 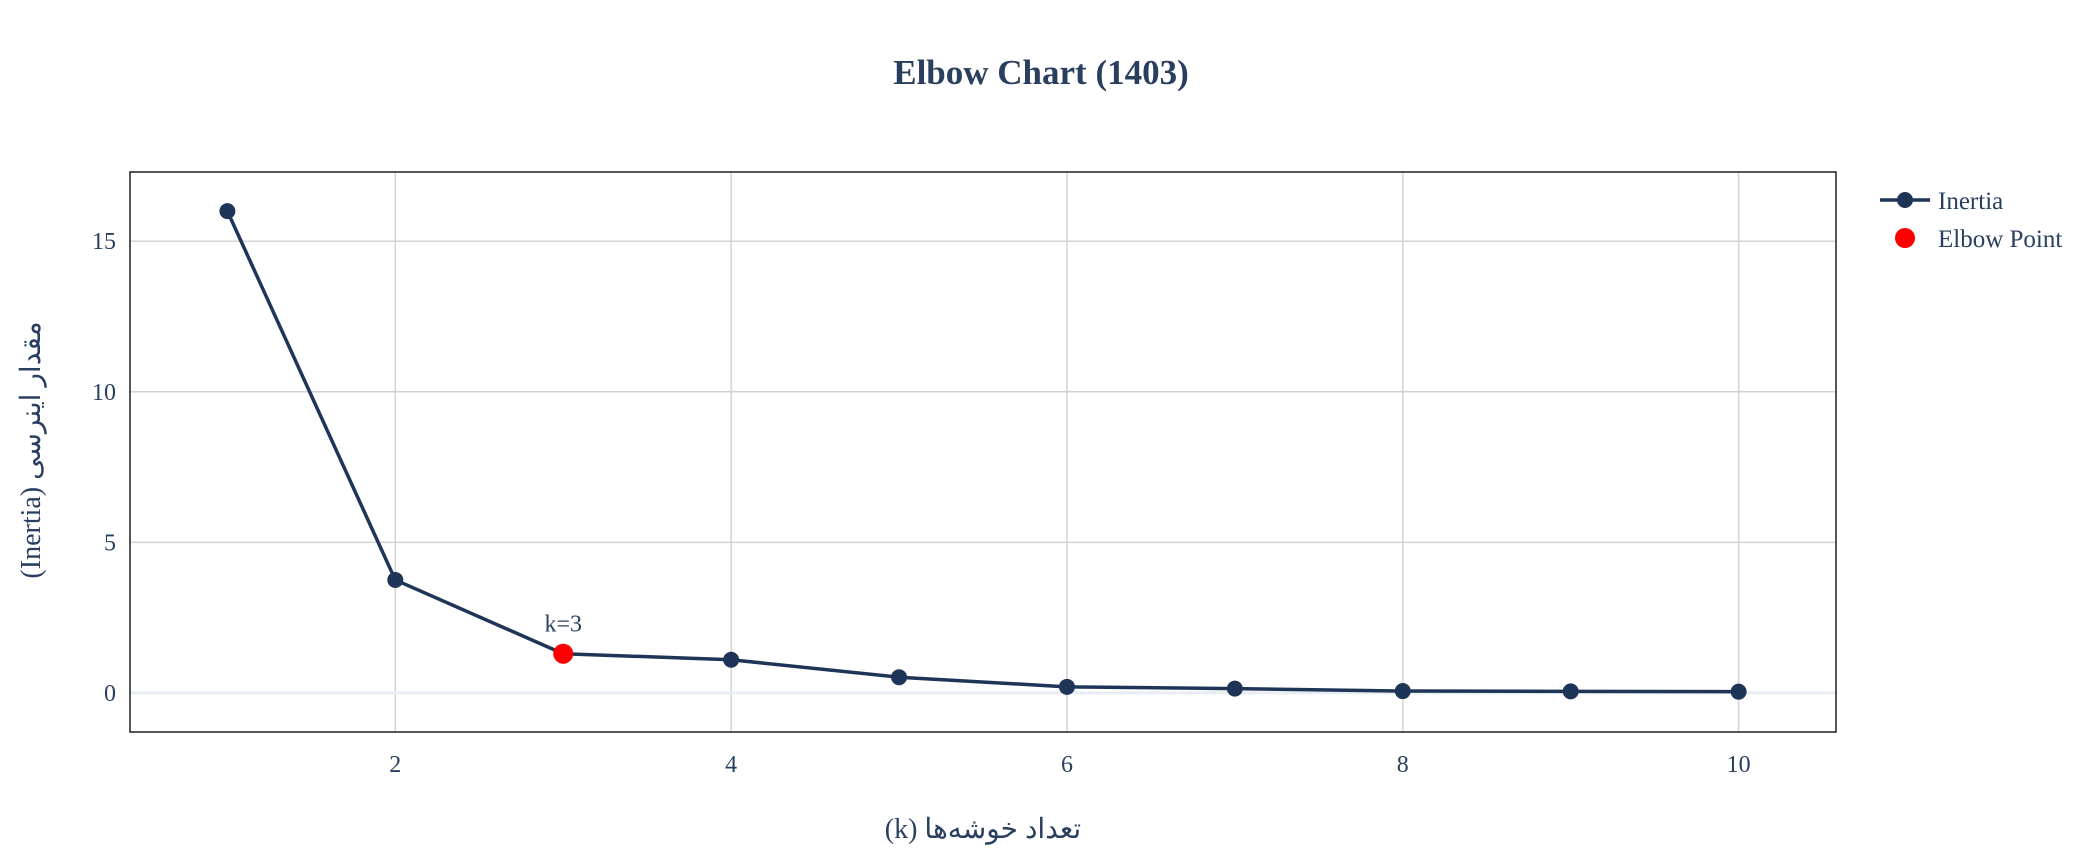 What do you see at coordinates (563, 653) in the screenshot?
I see `elbow-point-marker` at bounding box center [563, 653].